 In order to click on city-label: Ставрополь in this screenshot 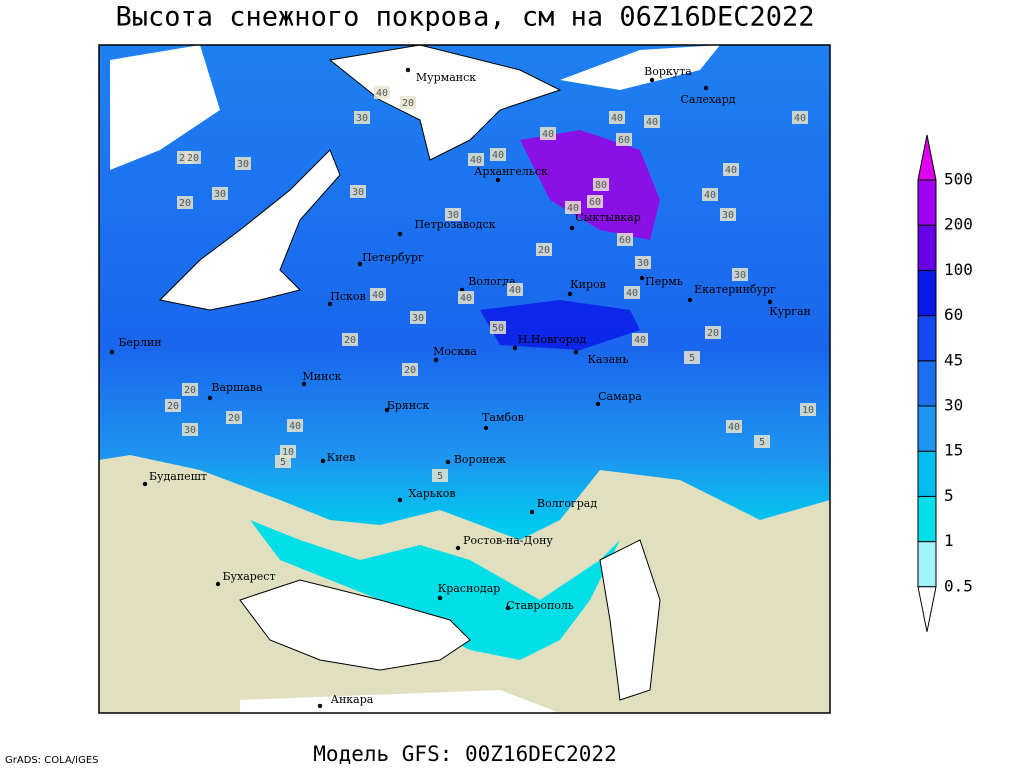, I will do `click(540, 605)`.